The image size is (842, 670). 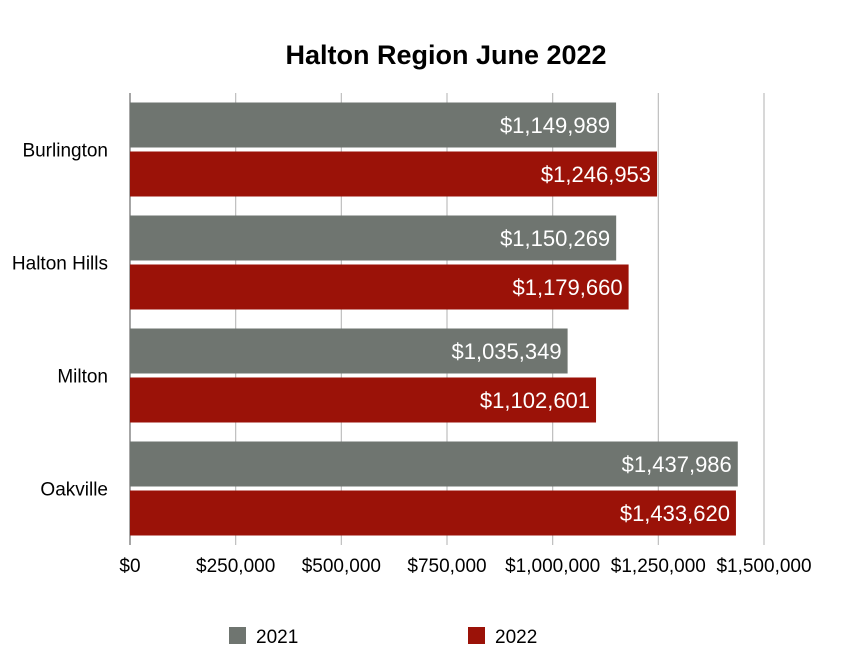 I want to click on category-labels: Burlington Halton Hills Milton Oakville, so click(x=60, y=321).